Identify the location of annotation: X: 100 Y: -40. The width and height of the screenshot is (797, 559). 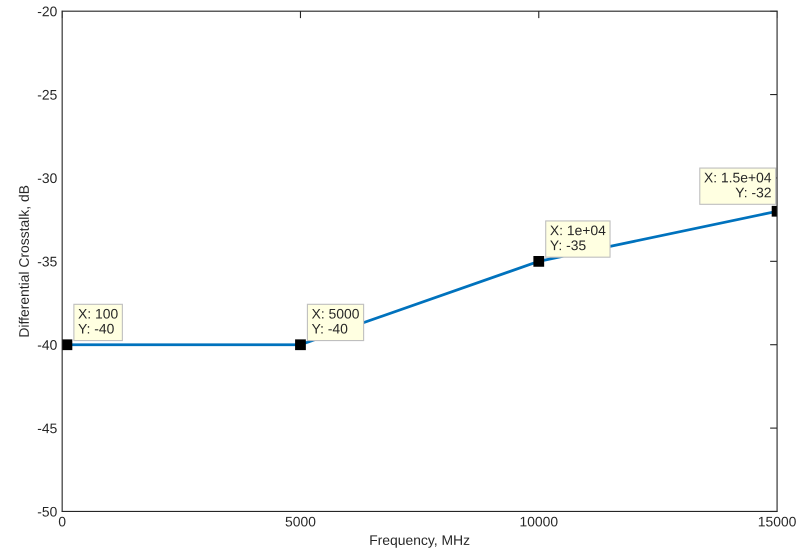
(98, 321).